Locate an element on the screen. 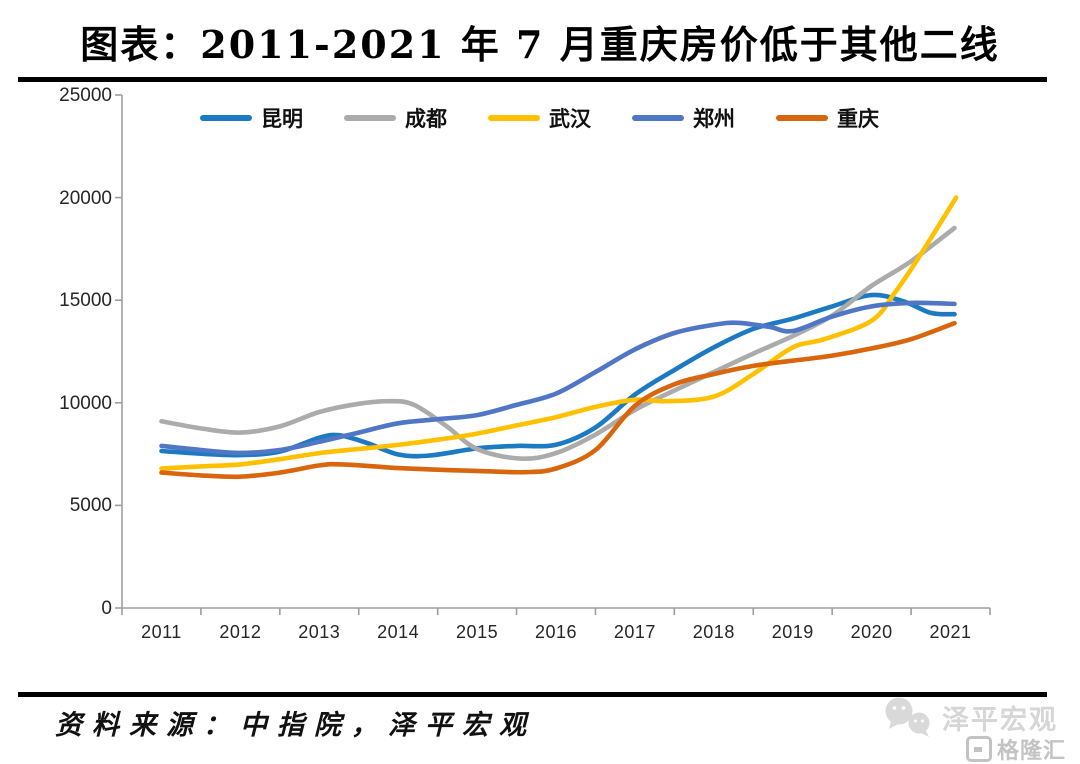 The image size is (1080, 764). x-tick-label: 2016 is located at coordinates (556, 632).